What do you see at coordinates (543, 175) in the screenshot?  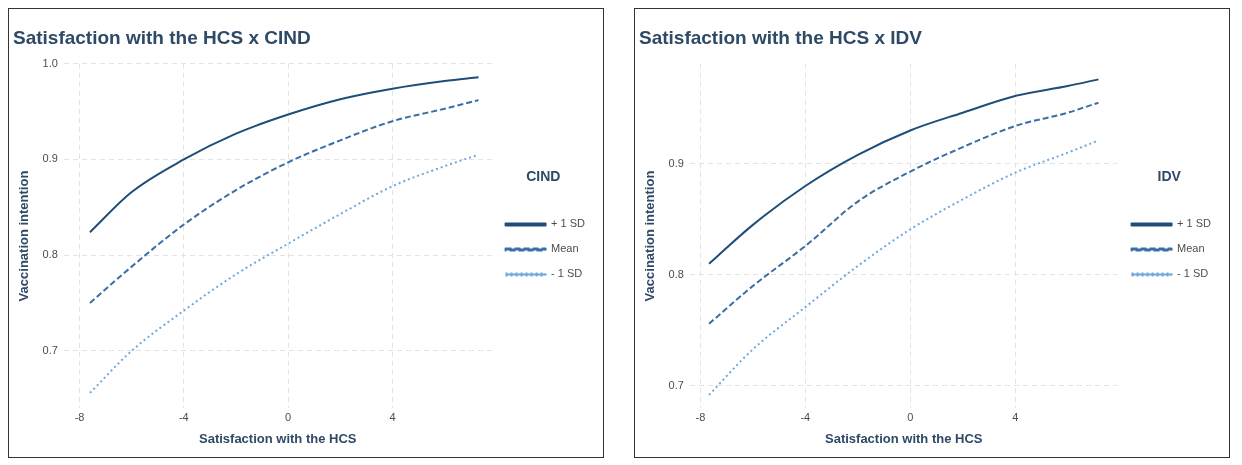 I see `legend-title: CIND` at bounding box center [543, 175].